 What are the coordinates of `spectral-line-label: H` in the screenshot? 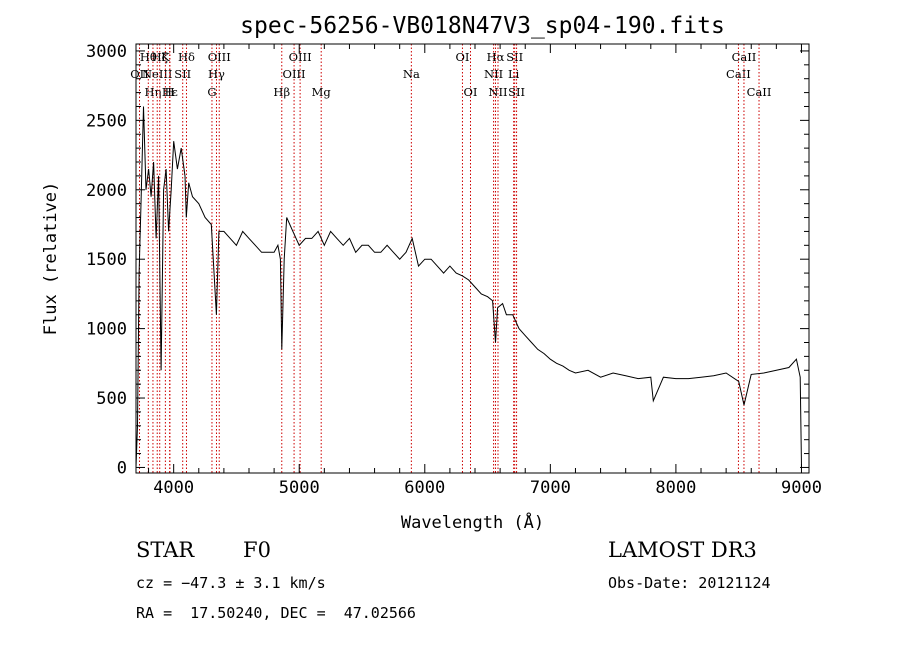 It's located at (170, 92).